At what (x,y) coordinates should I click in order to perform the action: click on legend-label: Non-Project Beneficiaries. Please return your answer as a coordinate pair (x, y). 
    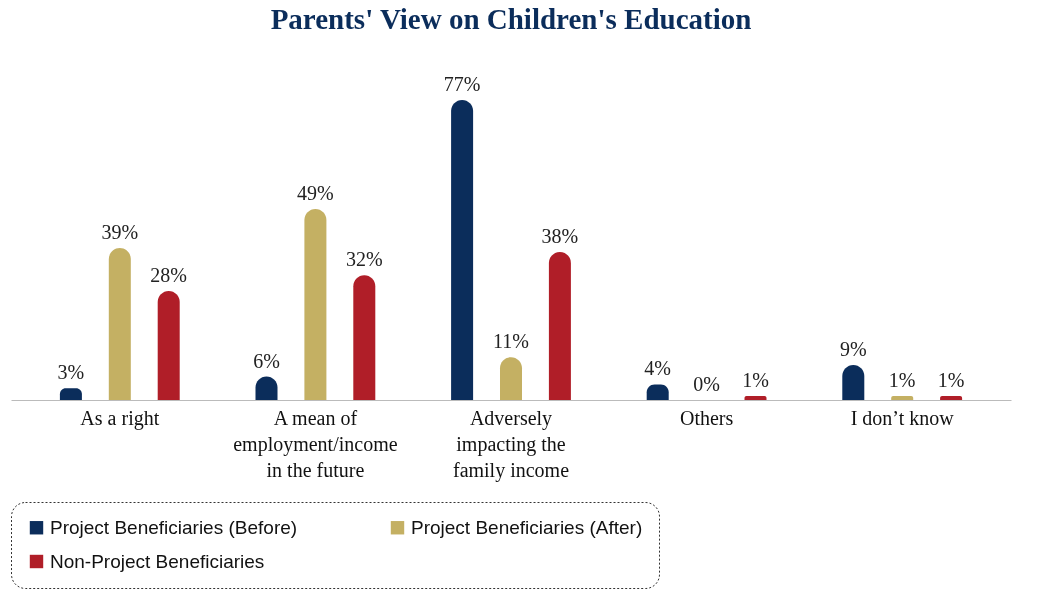
    Looking at the image, I should click on (157, 561).